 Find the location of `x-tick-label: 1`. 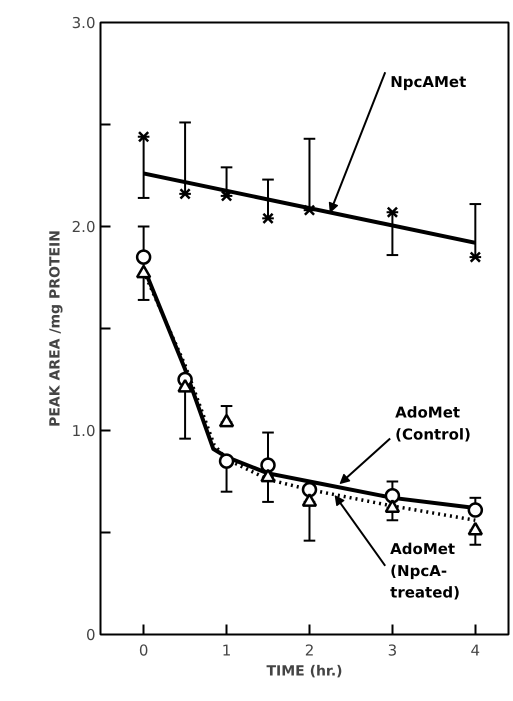

x-tick-label: 1 is located at coordinates (227, 651).